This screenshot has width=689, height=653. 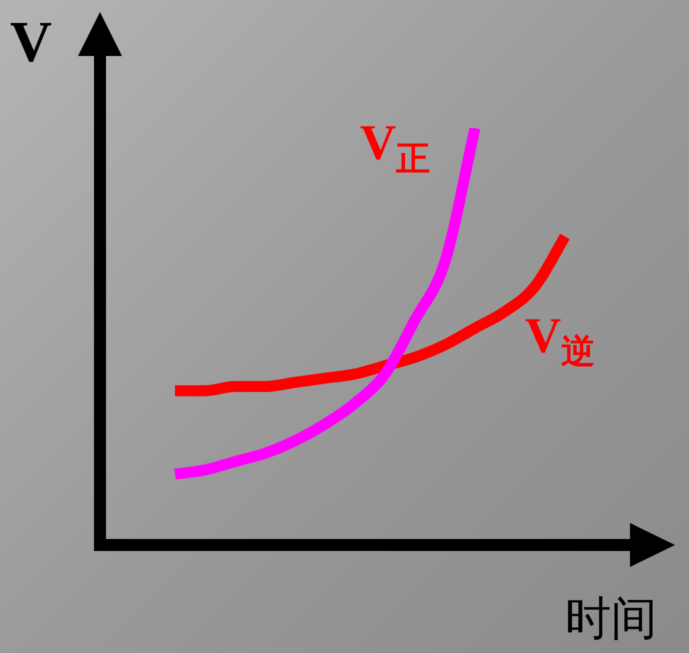 What do you see at coordinates (611, 619) in the screenshot?
I see `x-axis-title: 时间` at bounding box center [611, 619].